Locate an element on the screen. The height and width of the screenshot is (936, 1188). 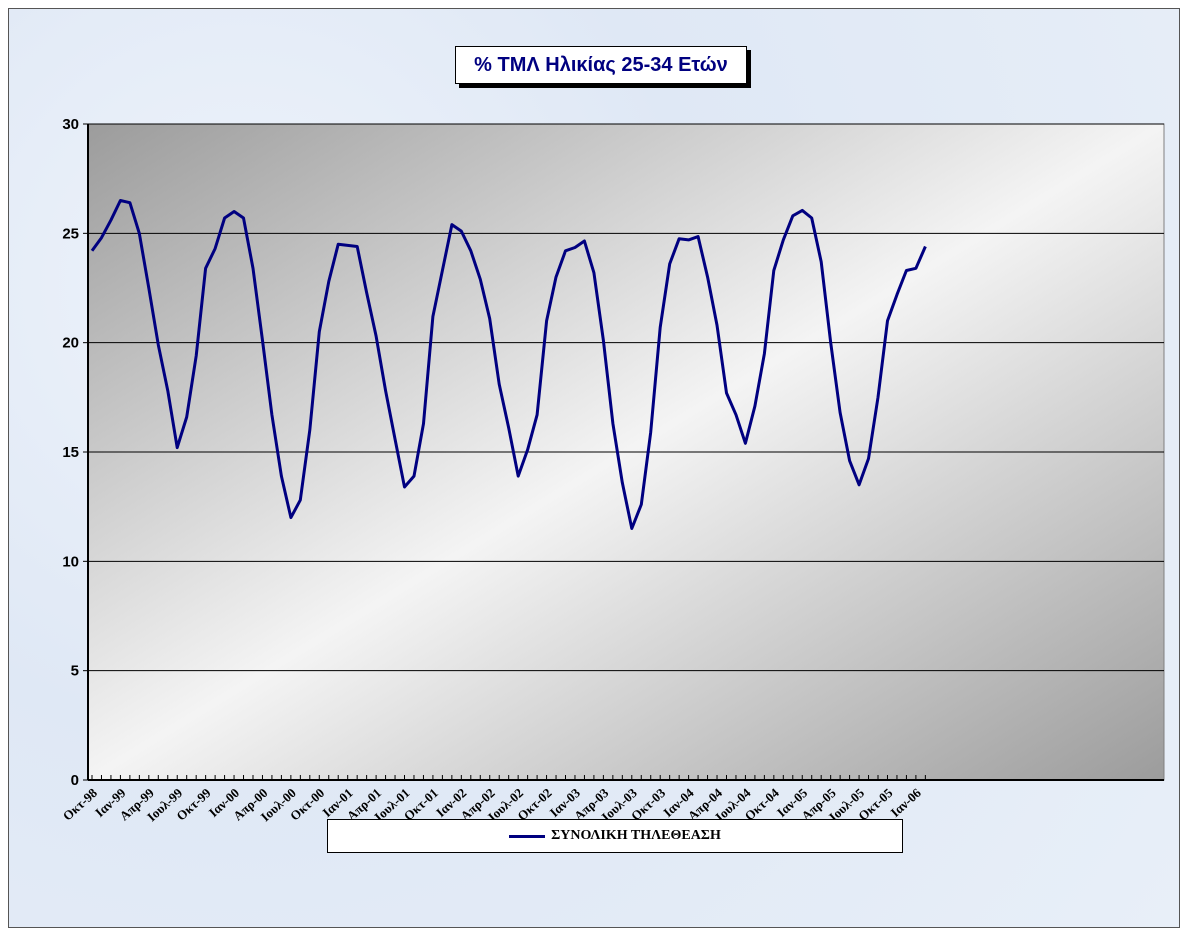
y-tick-label: 5 is located at coordinates (75, 671).